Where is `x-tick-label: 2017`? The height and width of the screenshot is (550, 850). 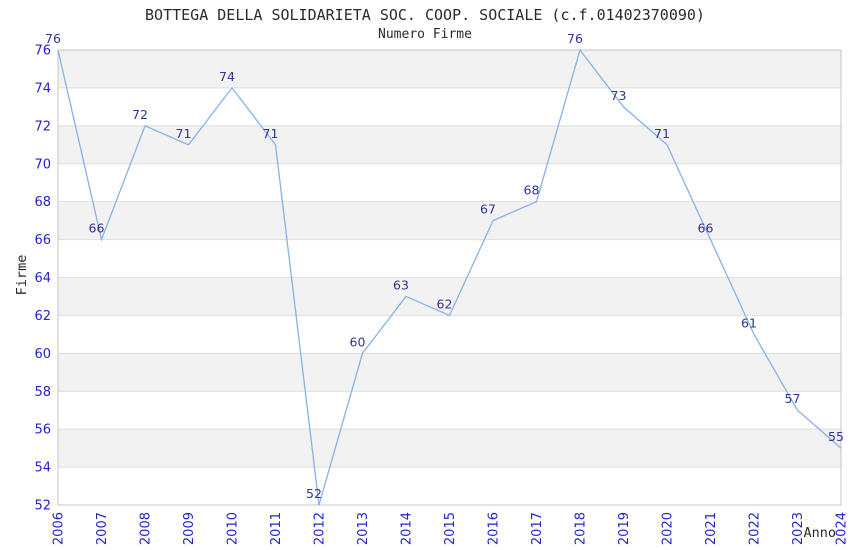
x-tick-label: 2017 is located at coordinates (537, 528).